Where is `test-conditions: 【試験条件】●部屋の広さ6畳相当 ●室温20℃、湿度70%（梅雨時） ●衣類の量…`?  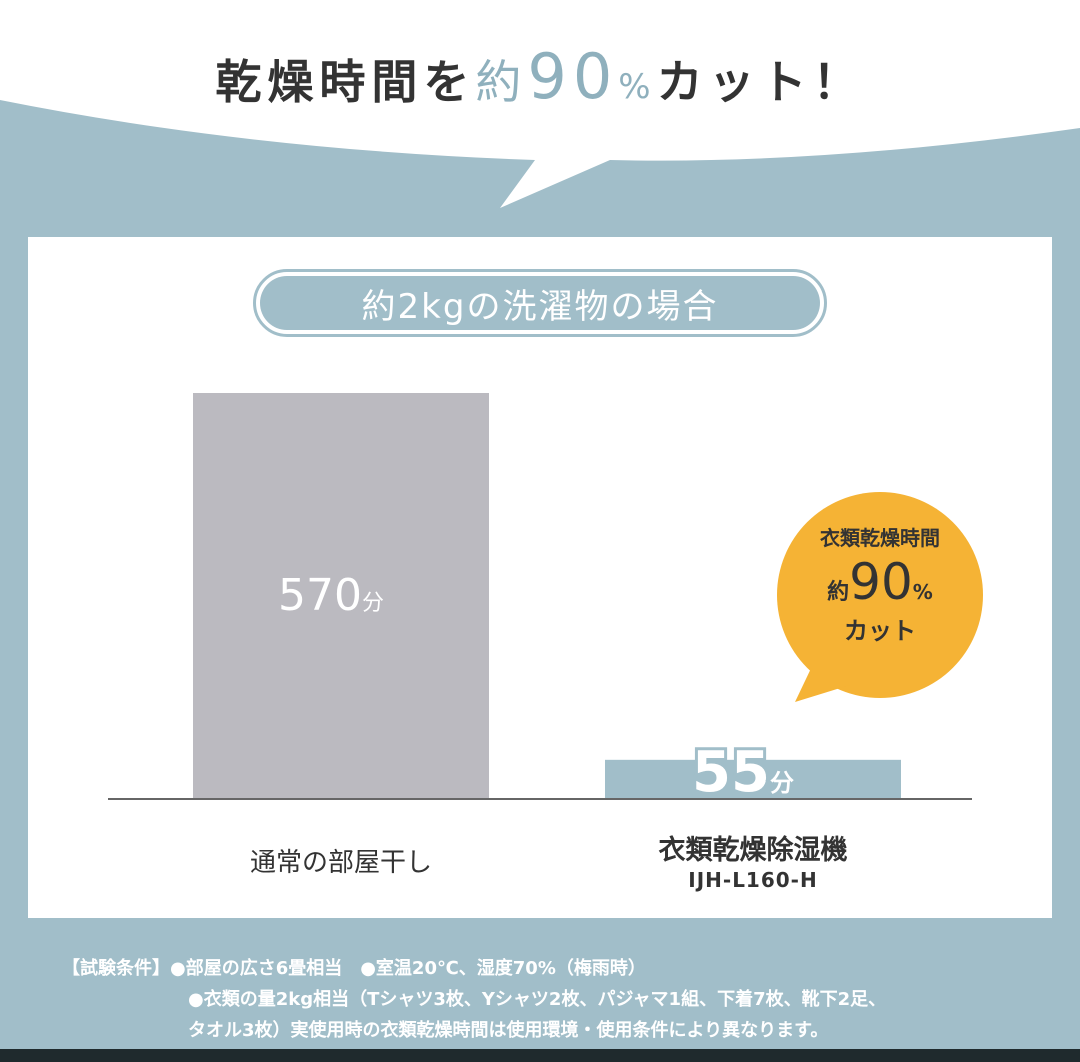
test-conditions: 【試験条件】●部屋の広さ6畳相当 ●室温20℃、湿度70%（梅雨時） ●衣類の量… is located at coordinates (474, 999).